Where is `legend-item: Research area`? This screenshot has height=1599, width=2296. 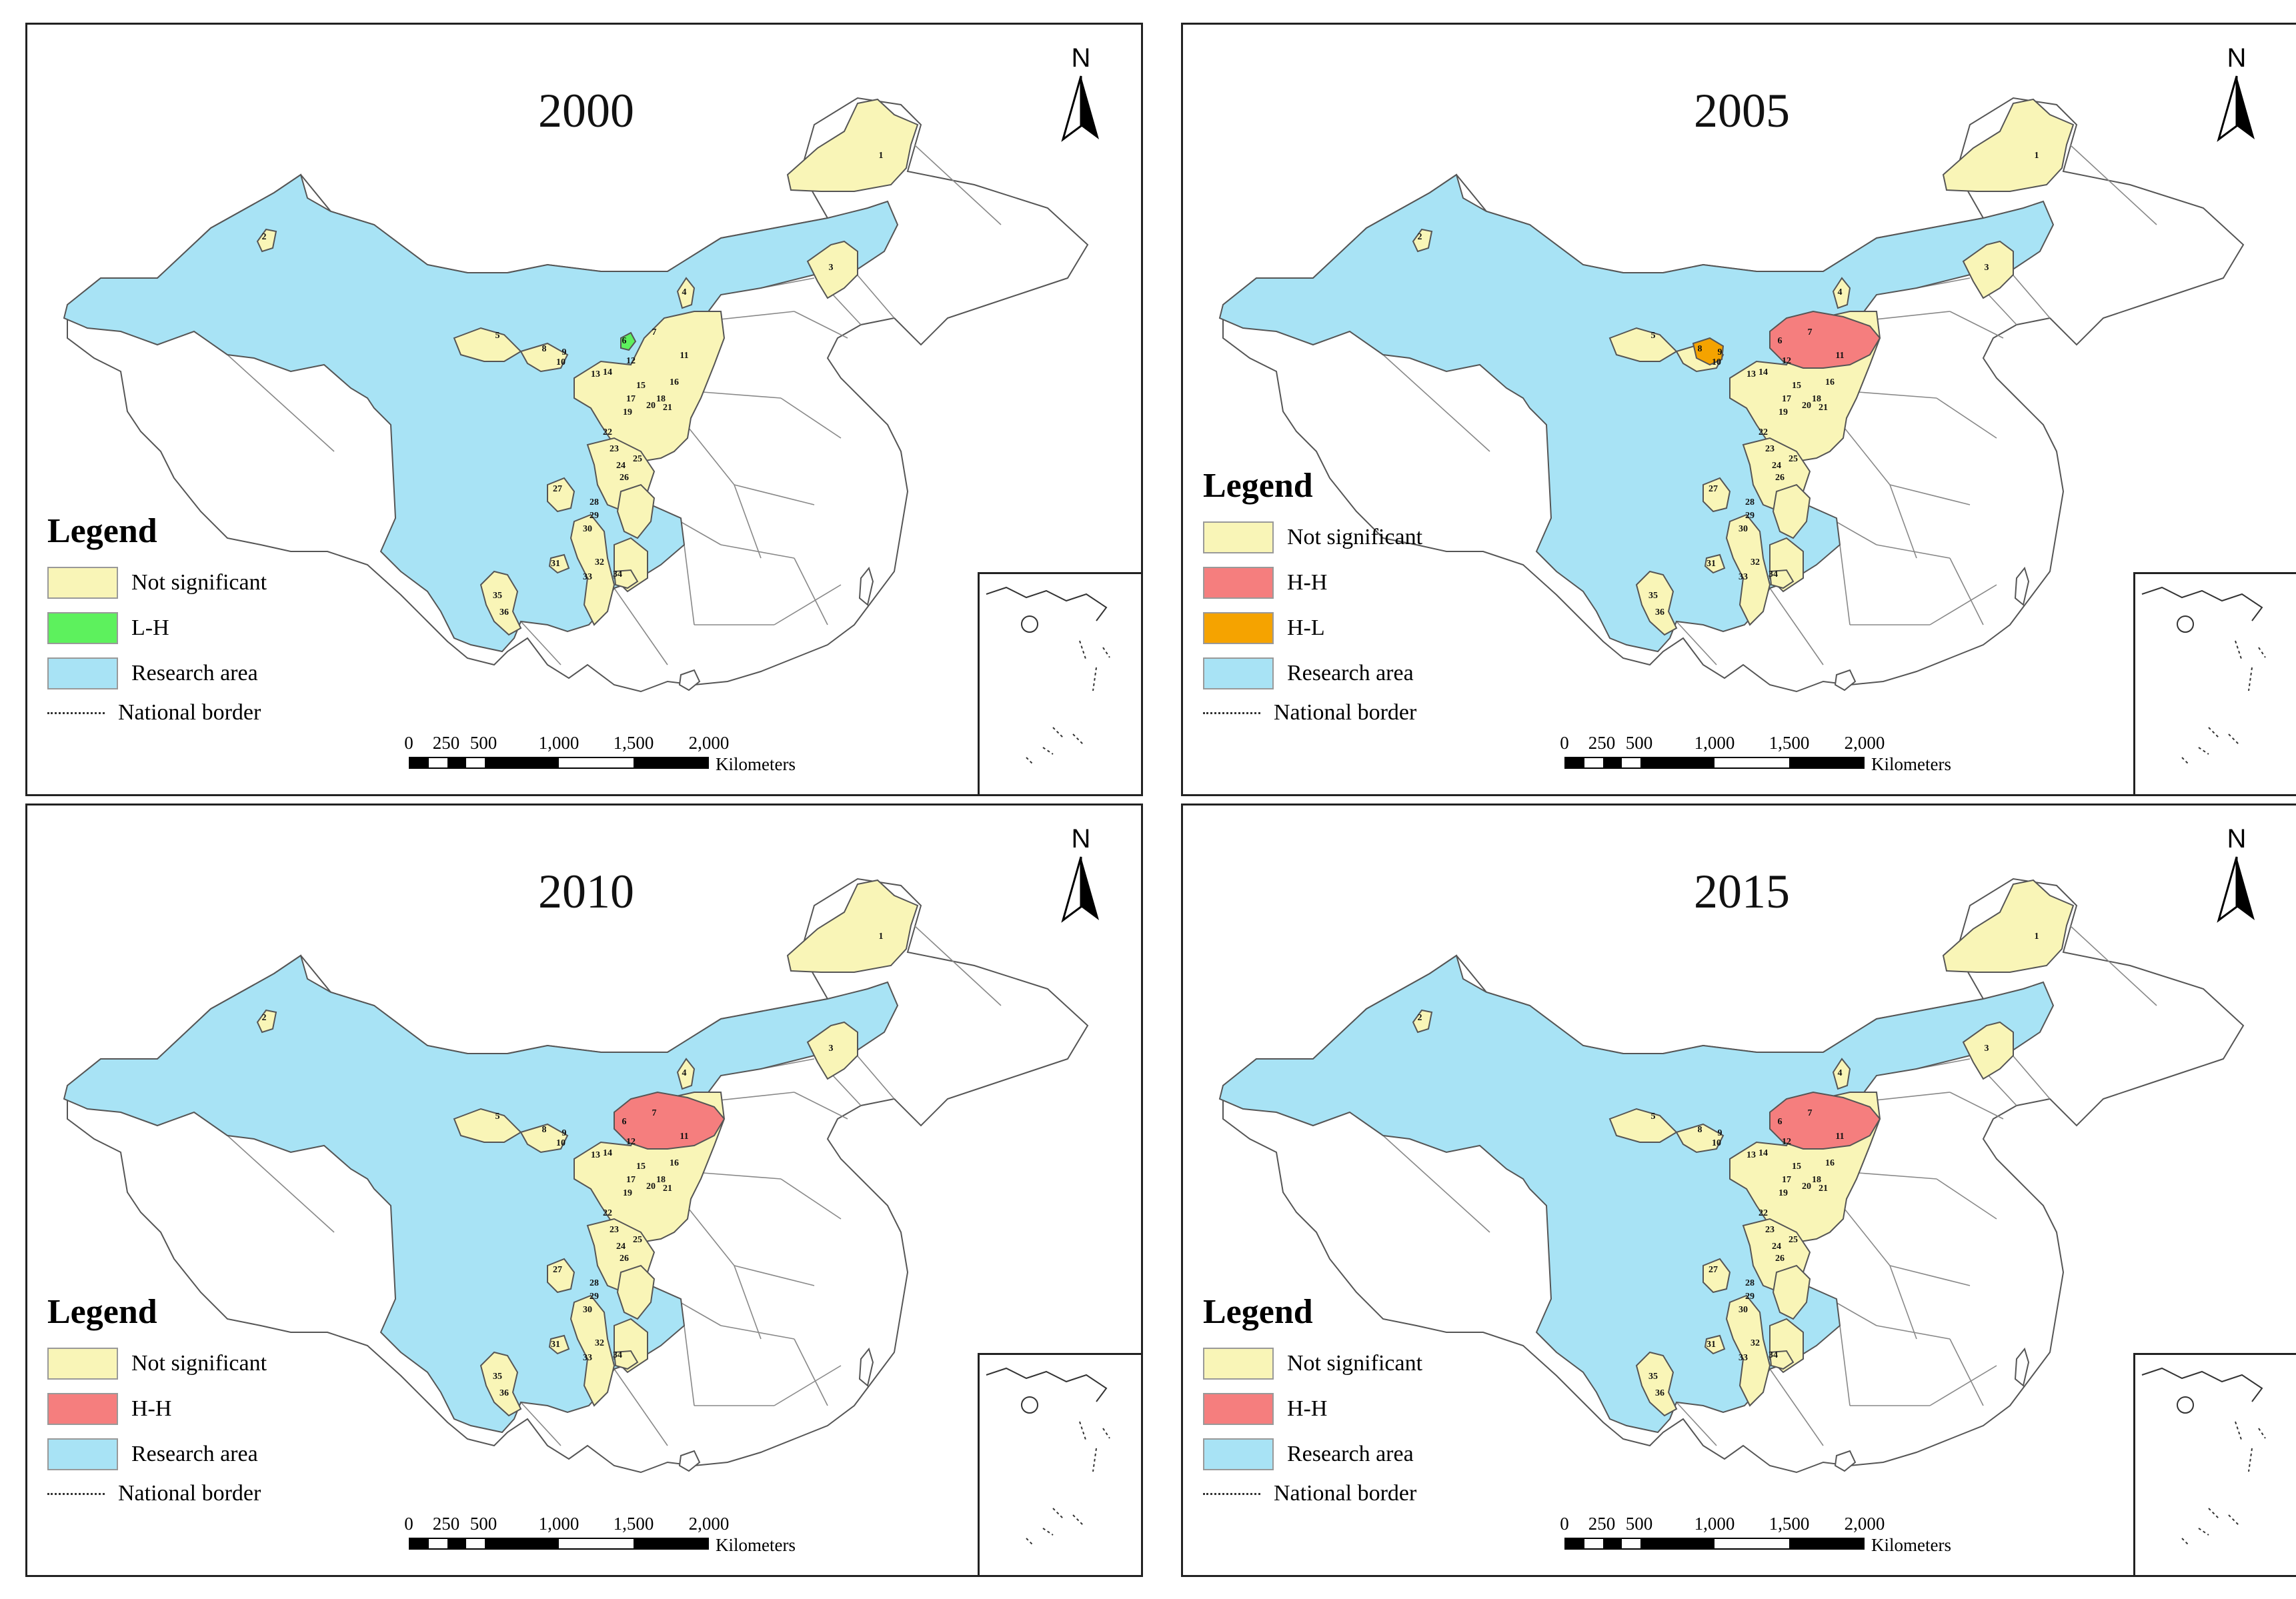
legend-item: Research area is located at coordinates (157, 1454).